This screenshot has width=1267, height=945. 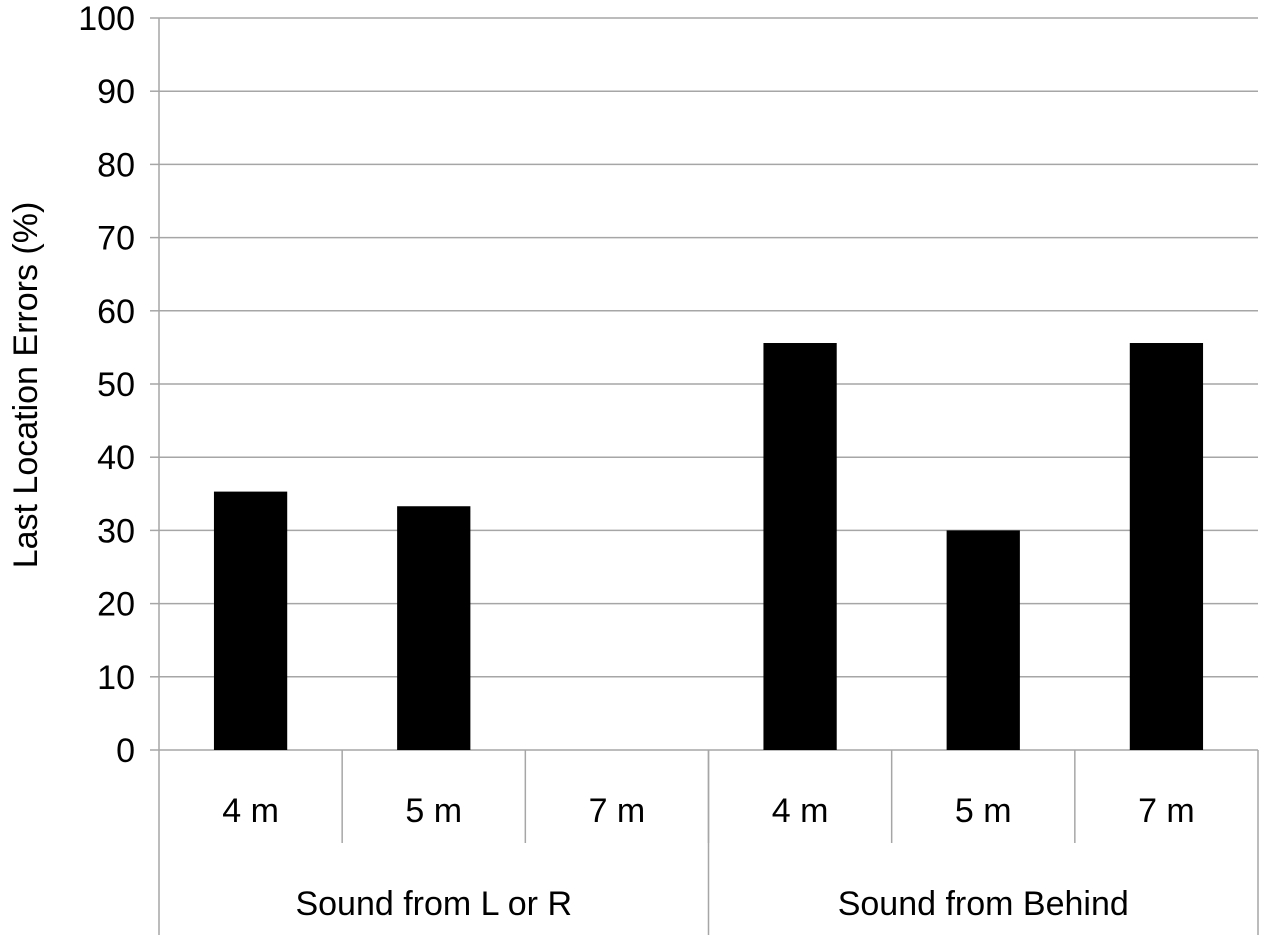 What do you see at coordinates (983, 904) in the screenshot?
I see `group-label: Sound from Behind` at bounding box center [983, 904].